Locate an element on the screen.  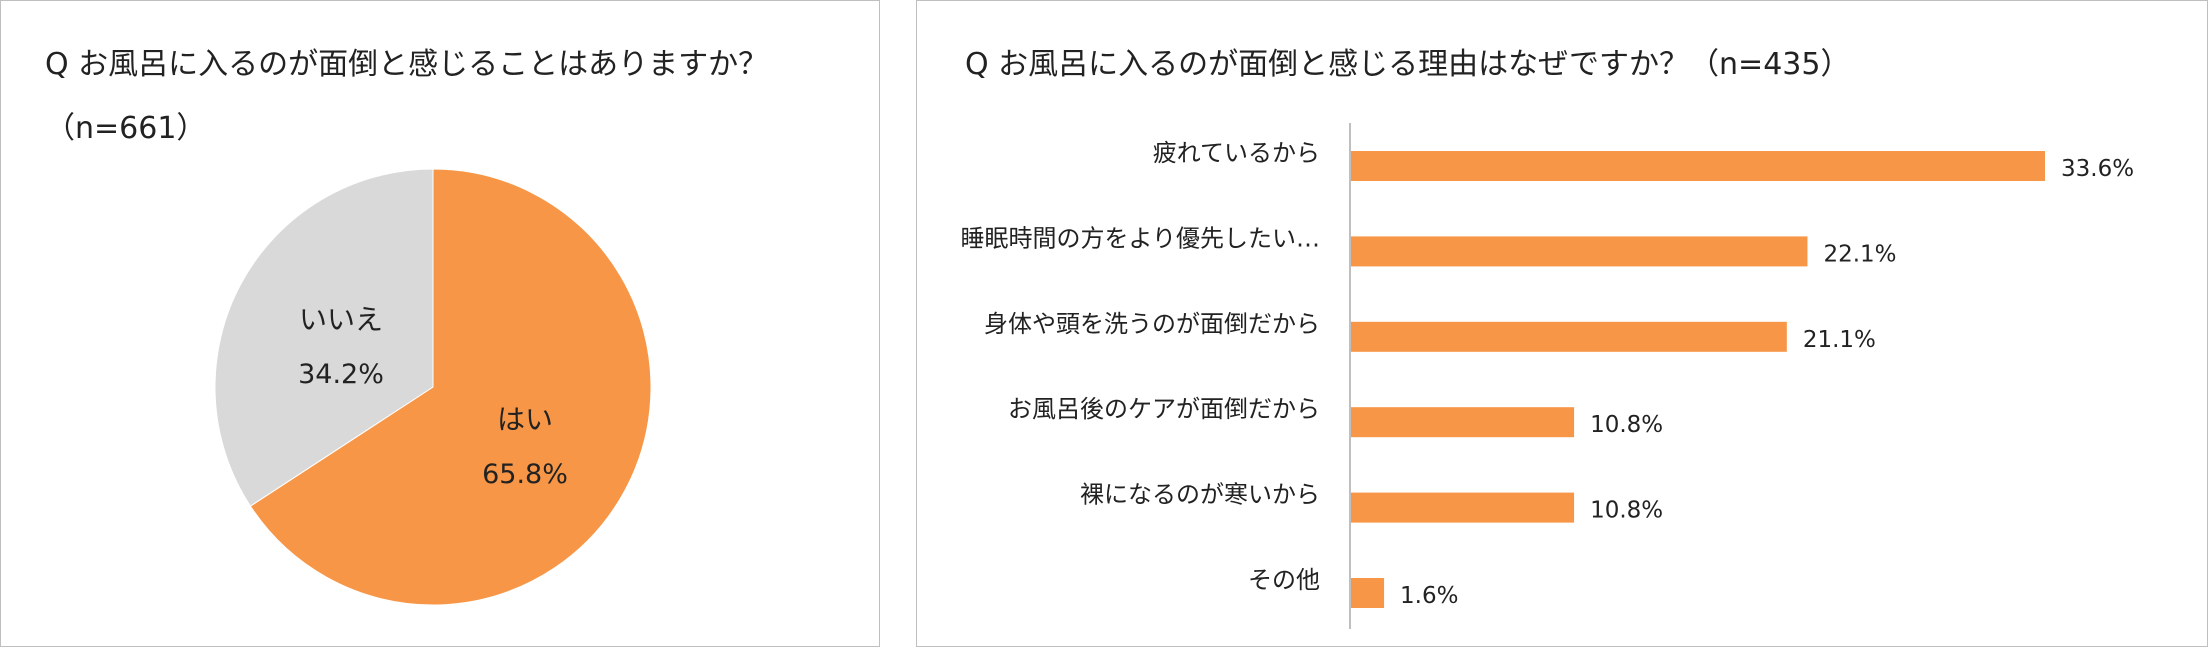
pie-slice-label: いいえ is located at coordinates (341, 319).